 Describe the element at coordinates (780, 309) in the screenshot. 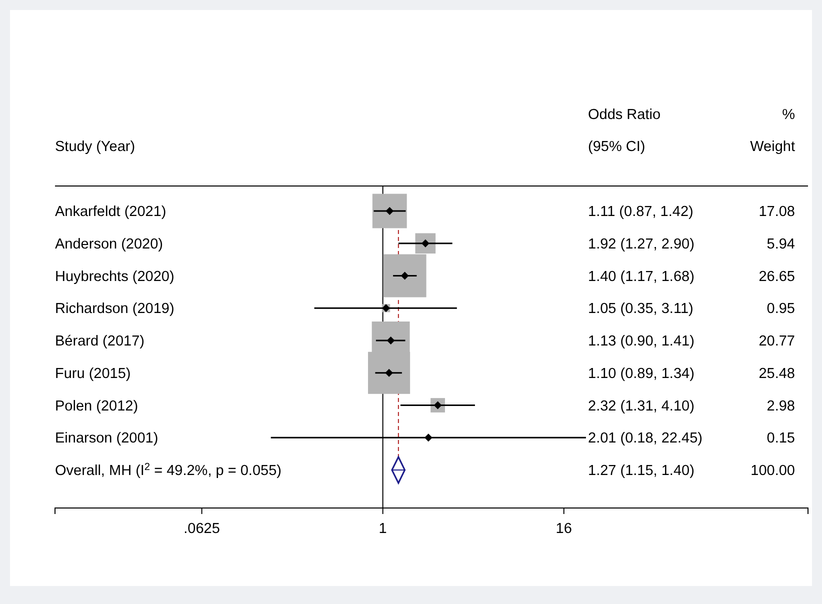

I see `annotation: 0.95` at that location.